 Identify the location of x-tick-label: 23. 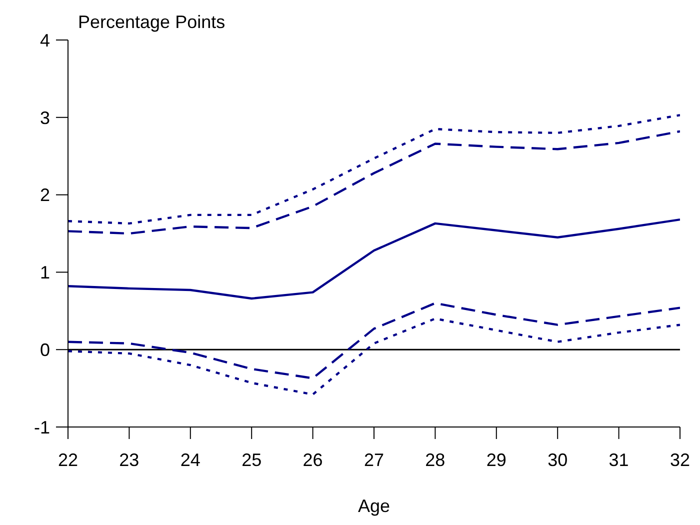
(129, 460).